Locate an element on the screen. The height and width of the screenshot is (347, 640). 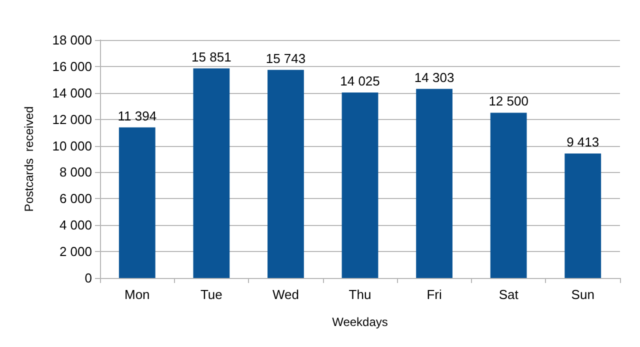
y-tick-label: 16 000 is located at coordinates (72, 66).